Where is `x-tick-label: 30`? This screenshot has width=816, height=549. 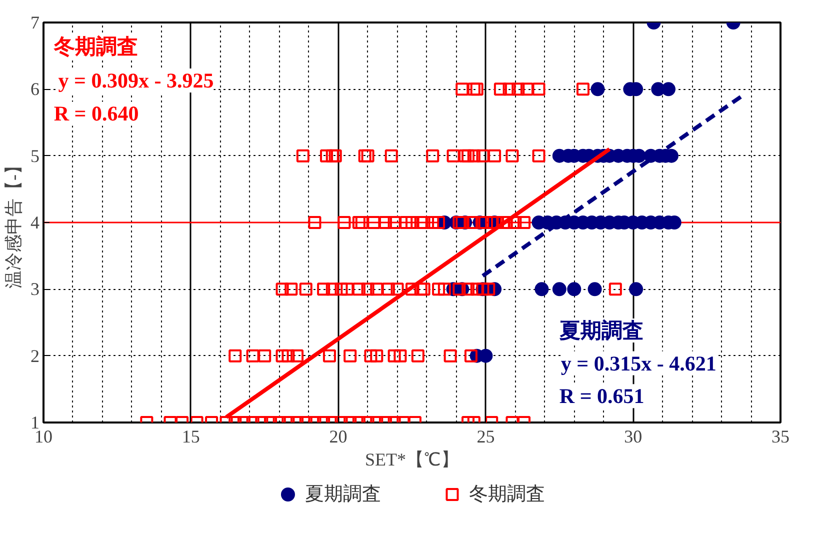 x-tick-label: 30 is located at coordinates (633, 436).